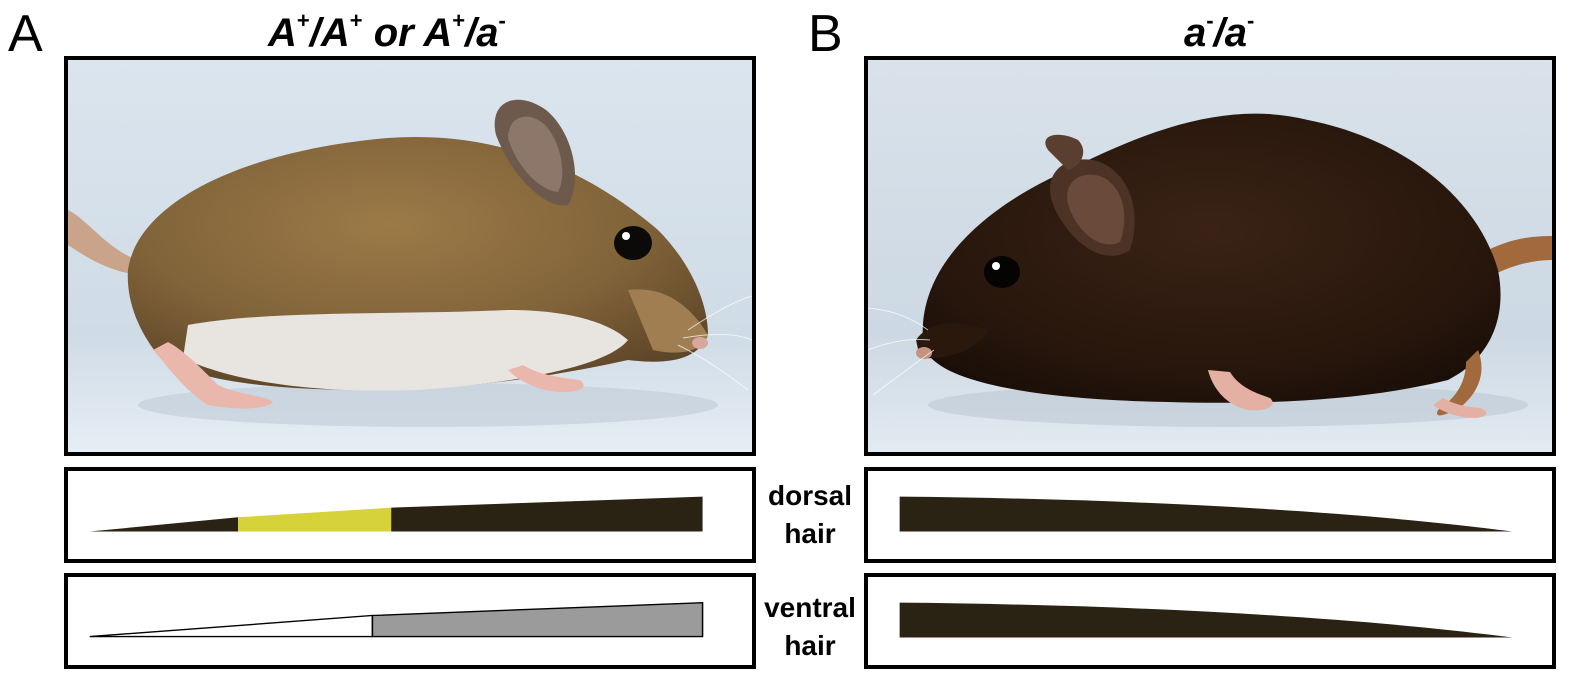 This screenshot has width=1576, height=682. Describe the element at coordinates (25, 34) in the screenshot. I see `panel-a-letter: A` at that location.